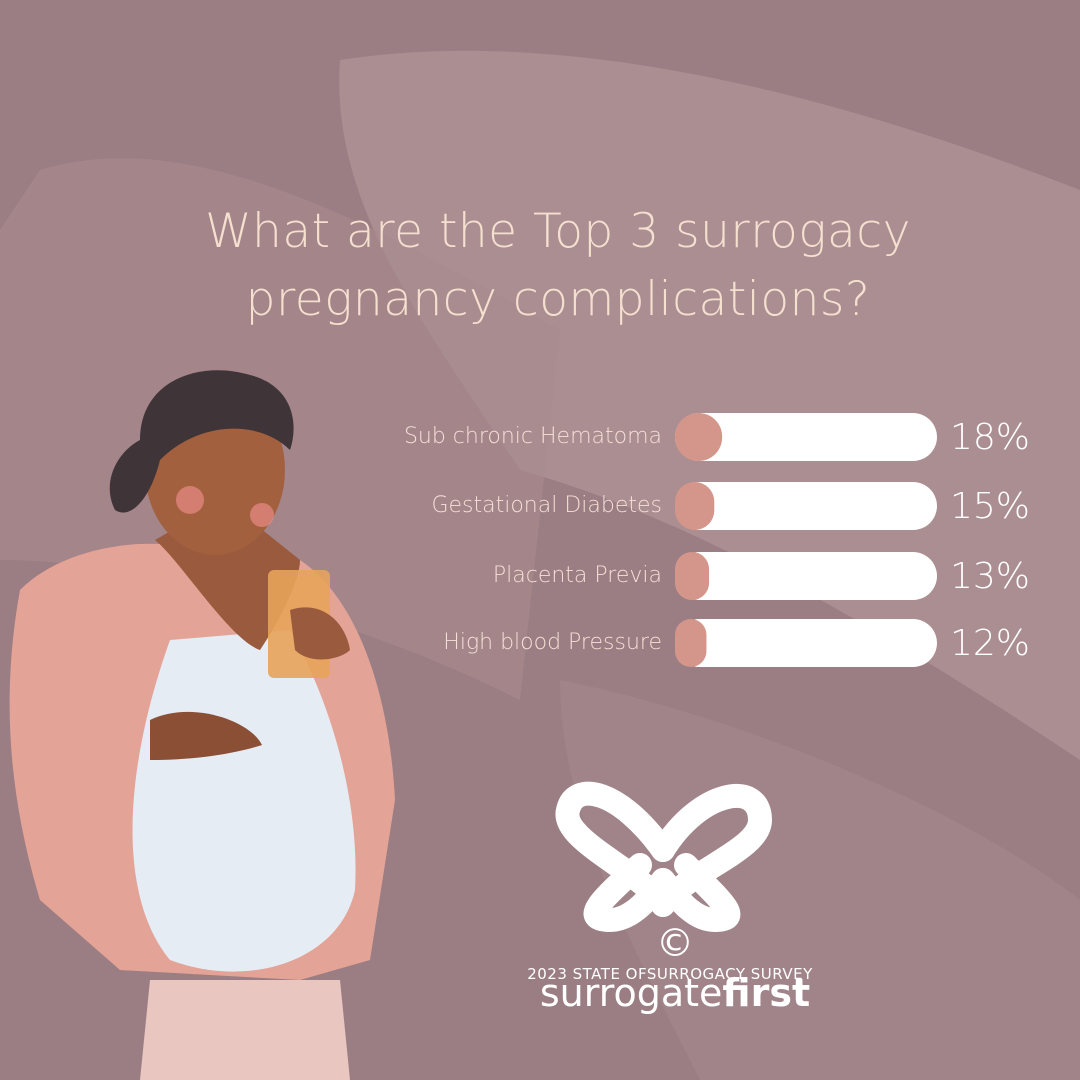 The height and width of the screenshot is (1080, 1080). What do you see at coordinates (577, 575) in the screenshot?
I see `category-label: Placenta Previa` at bounding box center [577, 575].